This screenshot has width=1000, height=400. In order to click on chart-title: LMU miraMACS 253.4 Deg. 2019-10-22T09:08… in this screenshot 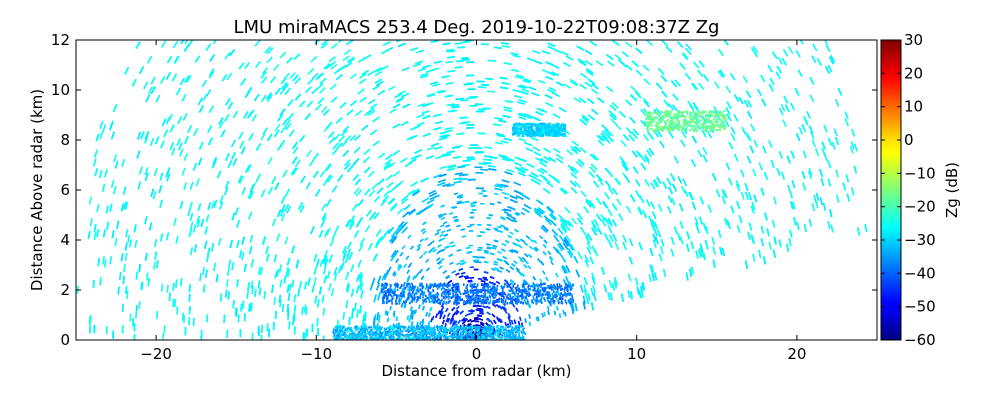, I will do `click(477, 27)`.